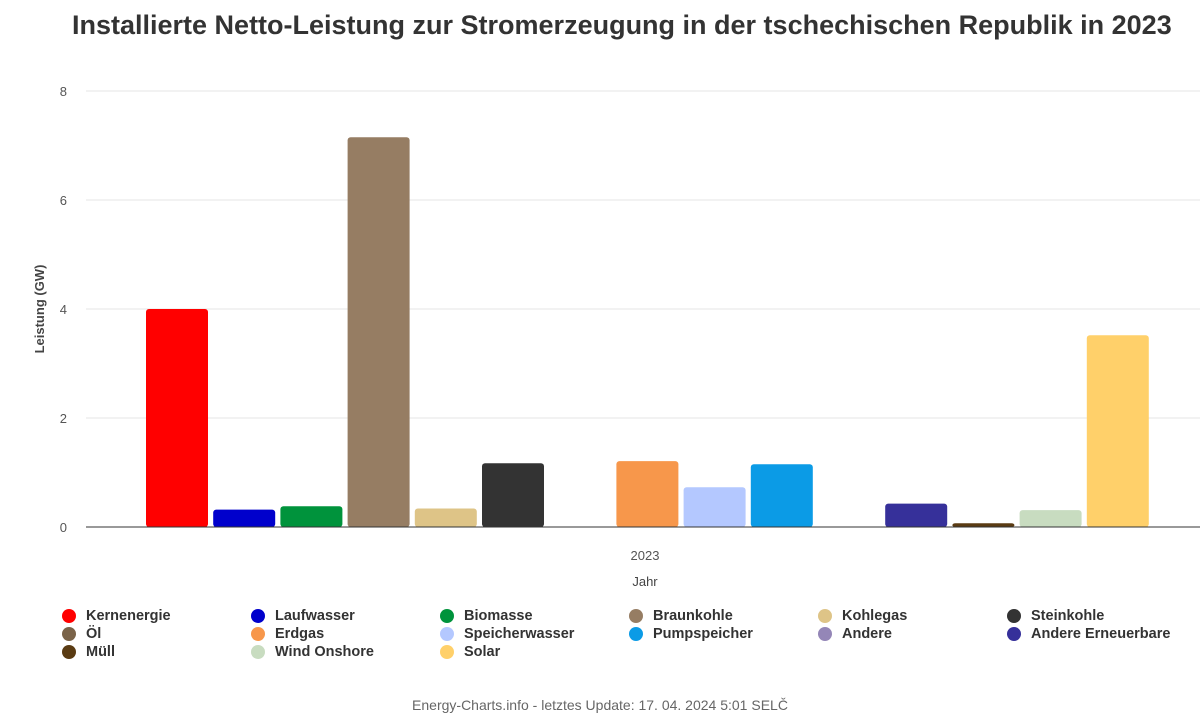  Describe the element at coordinates (1117, 431) in the screenshot. I see `bar-solar` at that location.